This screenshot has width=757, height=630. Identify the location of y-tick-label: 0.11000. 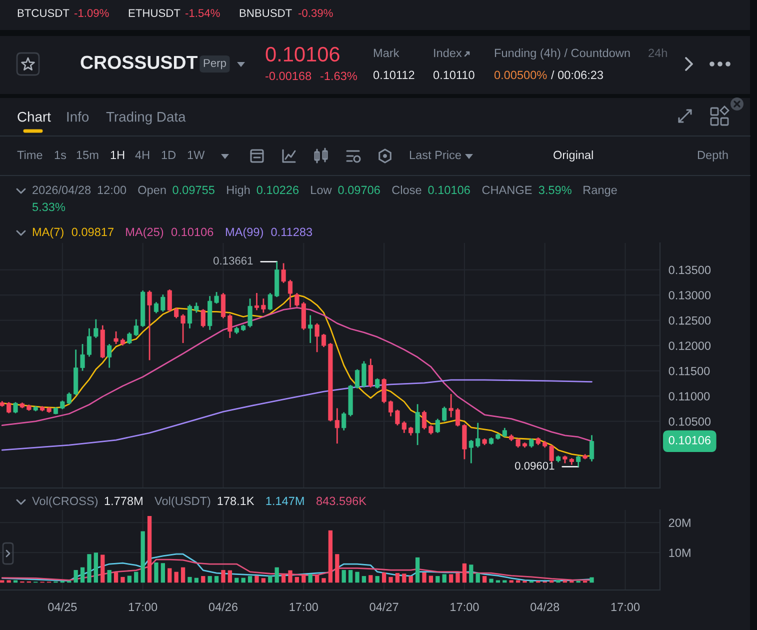
(689, 396).